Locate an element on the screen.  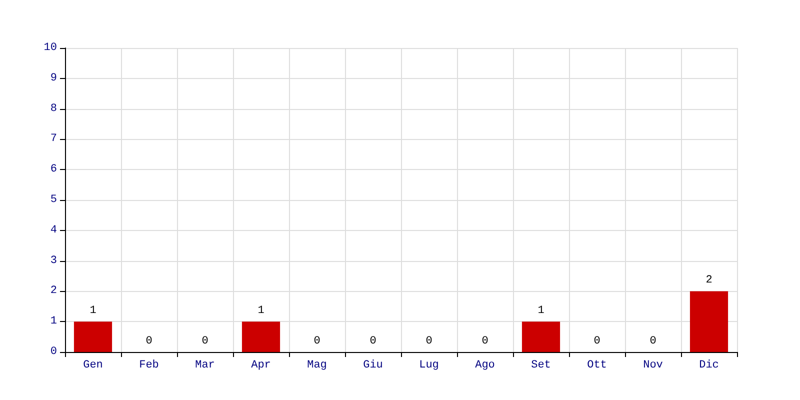
x-tick-label: Apr is located at coordinates (261, 366).